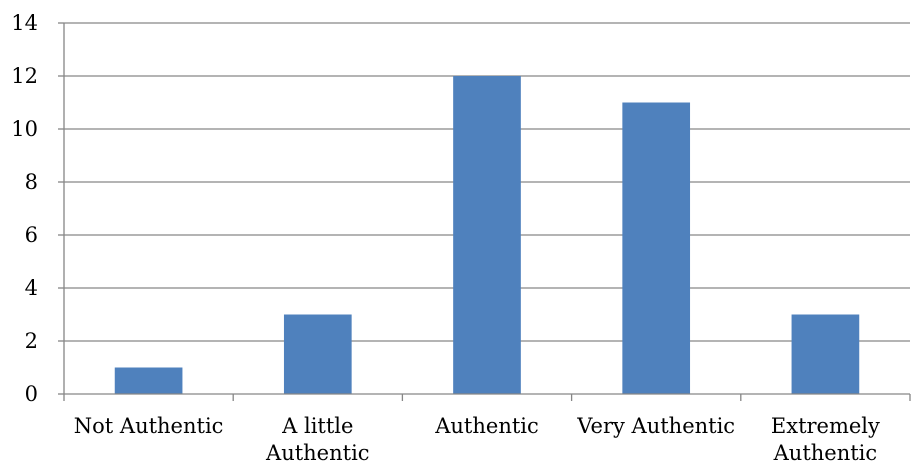  What do you see at coordinates (825, 426) in the screenshot?
I see `x-tick-label: Extremely` at bounding box center [825, 426].